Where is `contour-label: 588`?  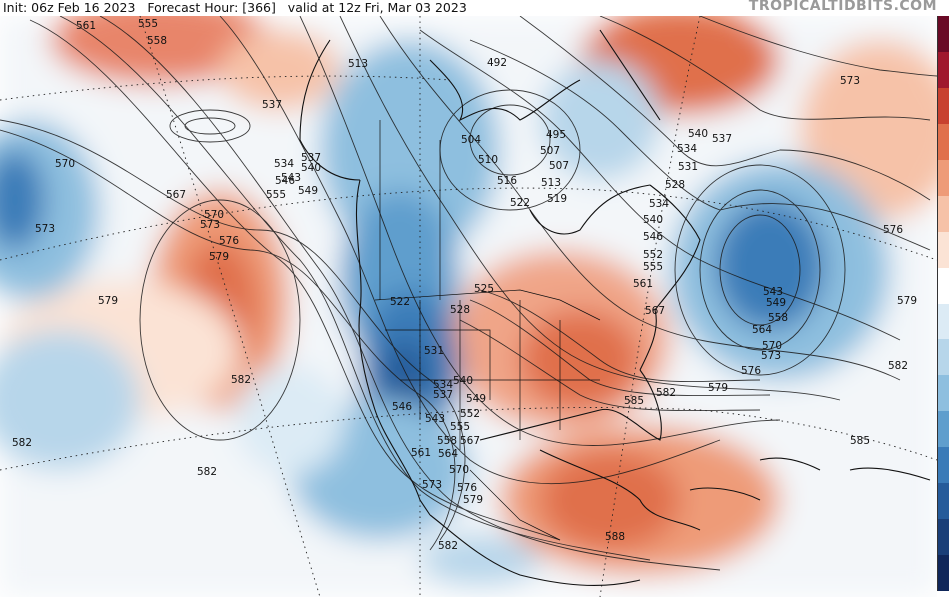 contour-label: 588 is located at coordinates (615, 537).